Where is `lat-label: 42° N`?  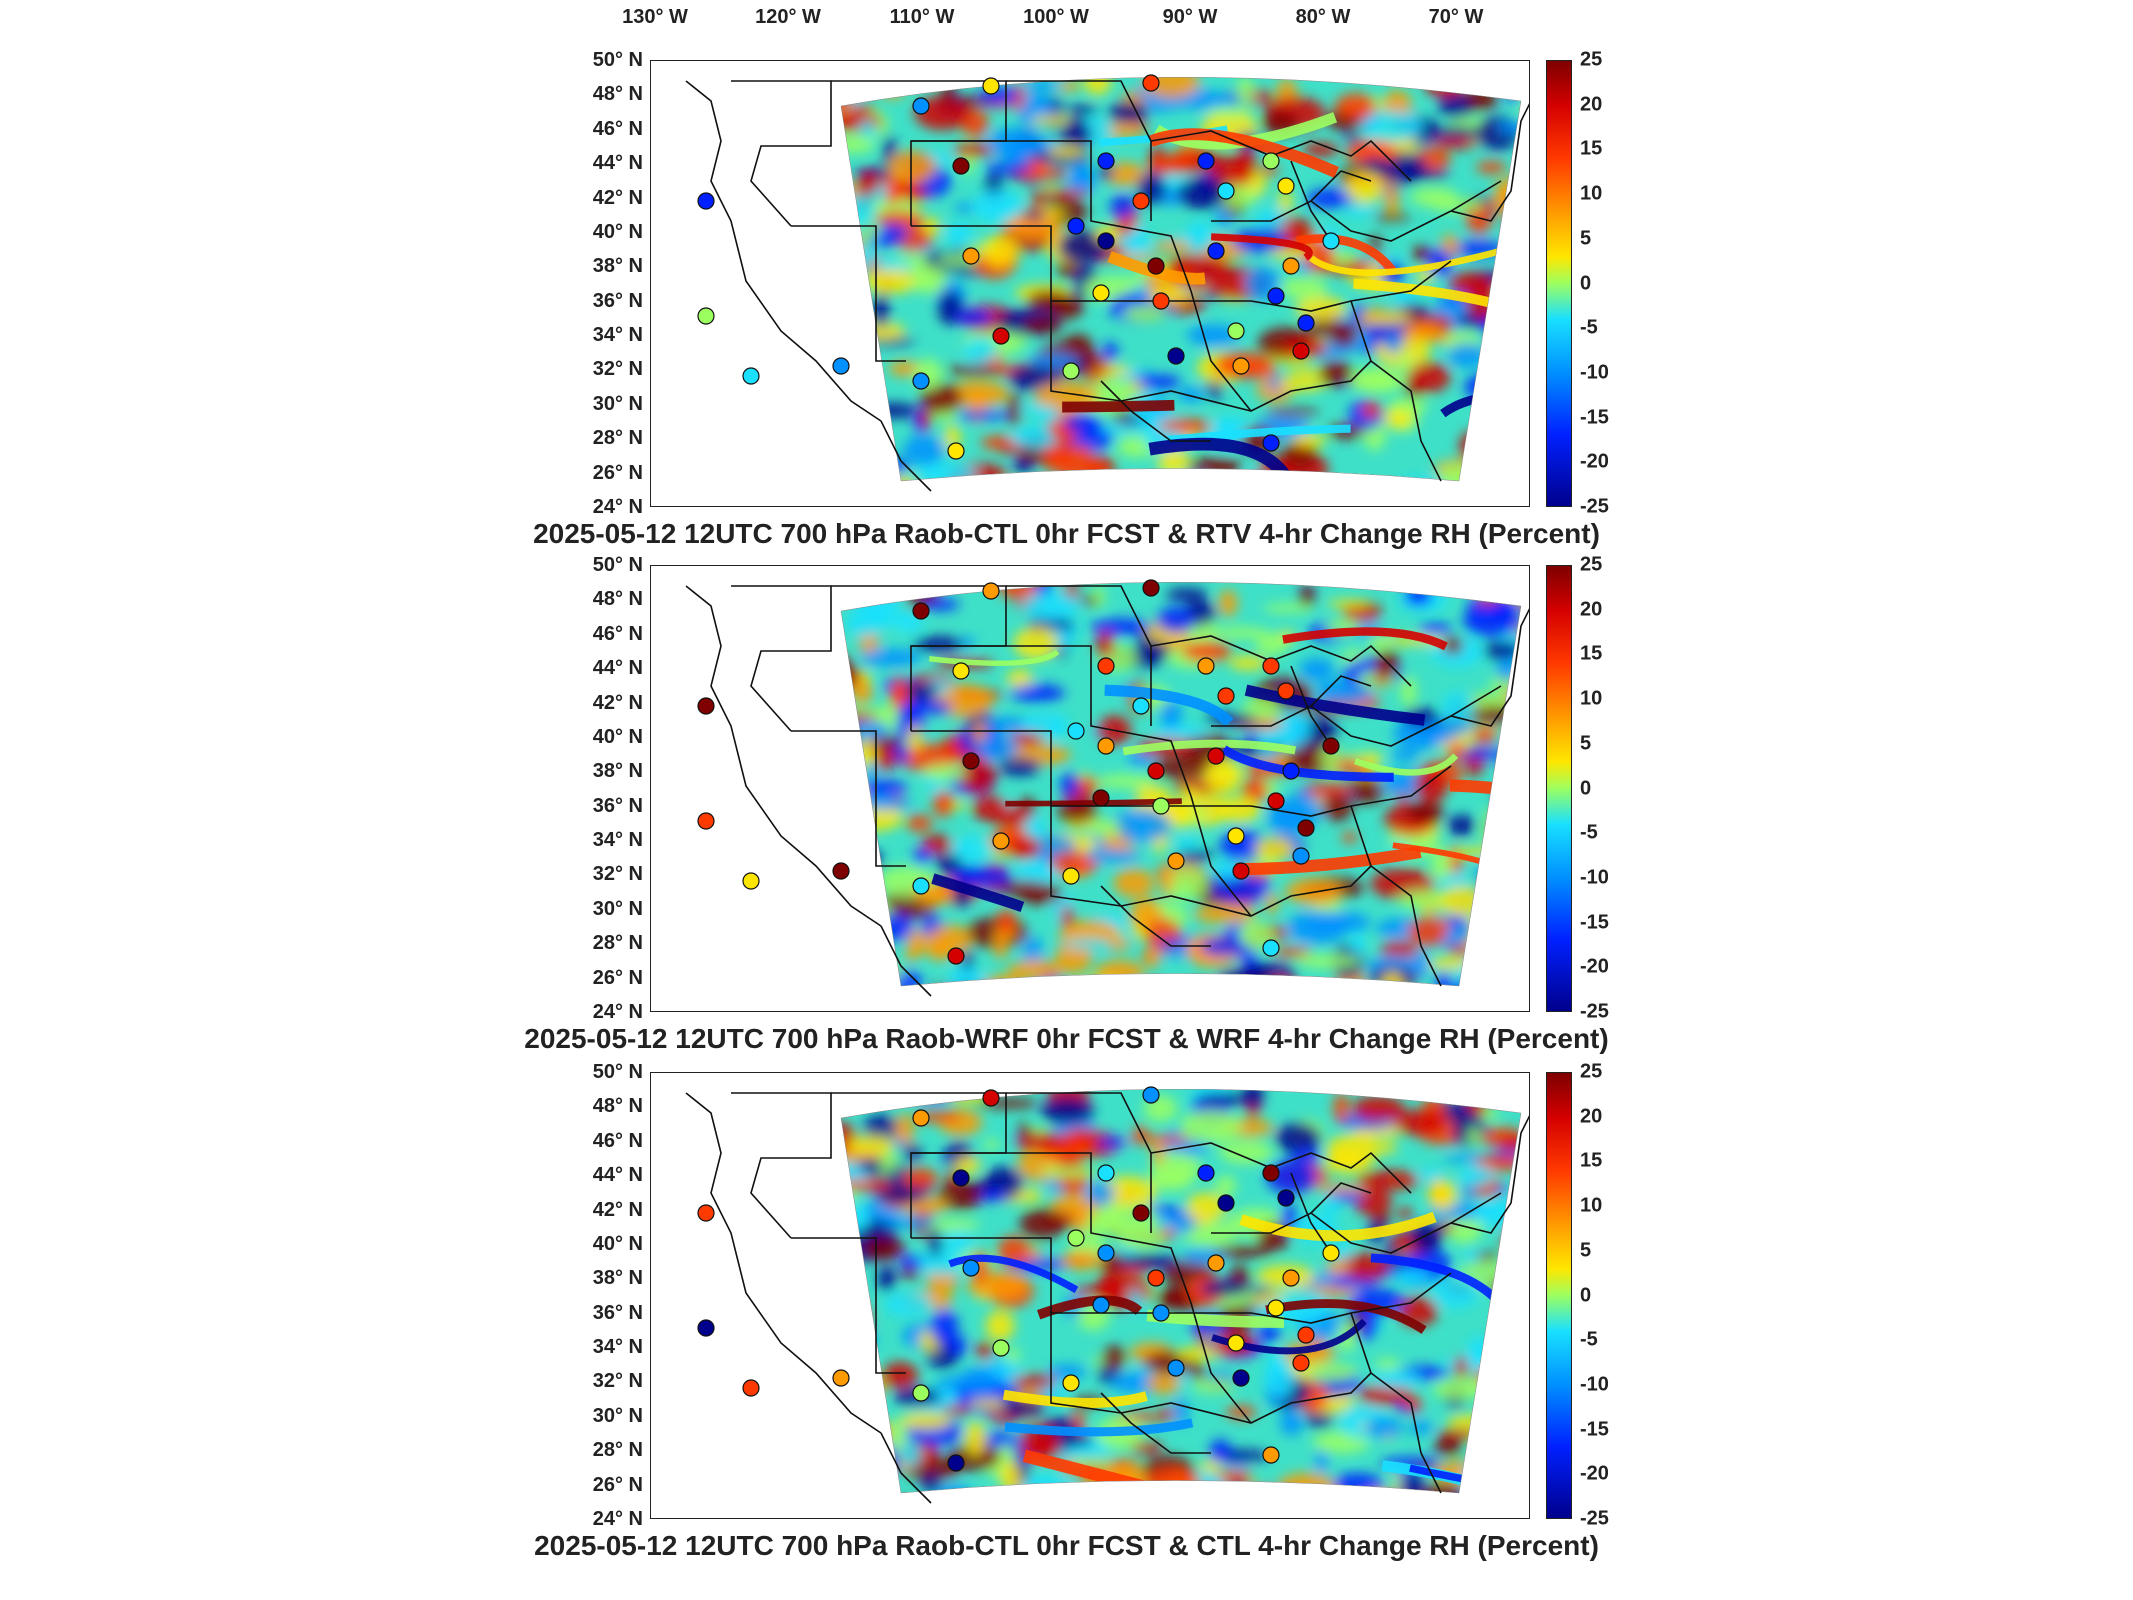 lat-label: 42° N is located at coordinates (617, 1209).